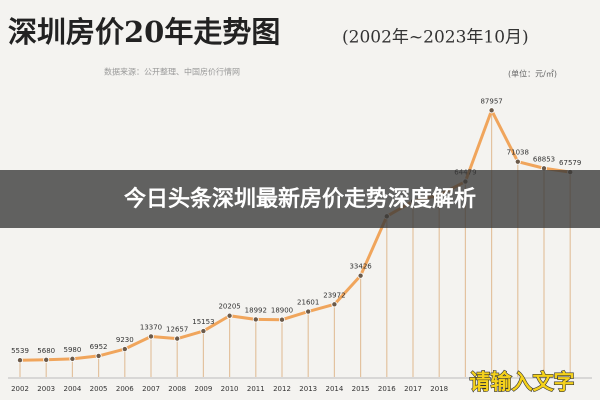 The width and height of the screenshot is (600, 400). Describe the element at coordinates (177, 389) in the screenshot. I see `x-tick-label: 2008` at that location.